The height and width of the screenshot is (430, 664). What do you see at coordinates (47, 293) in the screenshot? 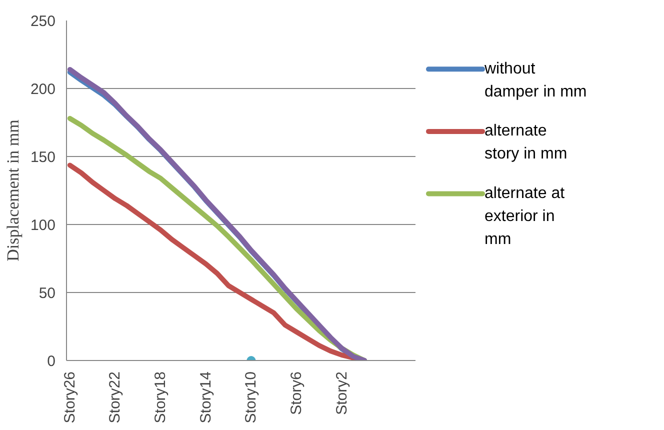
I see `y-tick-label: 50` at bounding box center [47, 293].